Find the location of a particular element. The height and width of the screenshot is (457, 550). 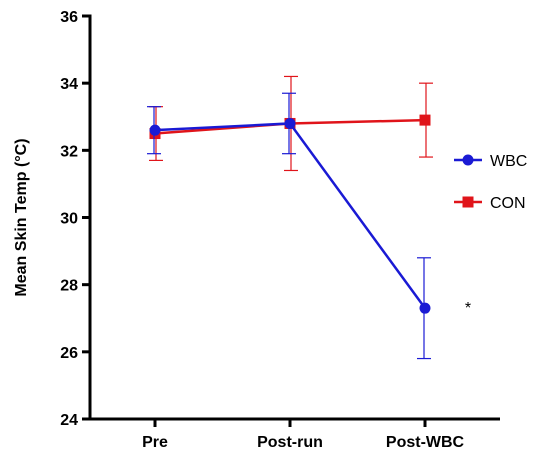

y-tick-label: 36 is located at coordinates (69, 17).